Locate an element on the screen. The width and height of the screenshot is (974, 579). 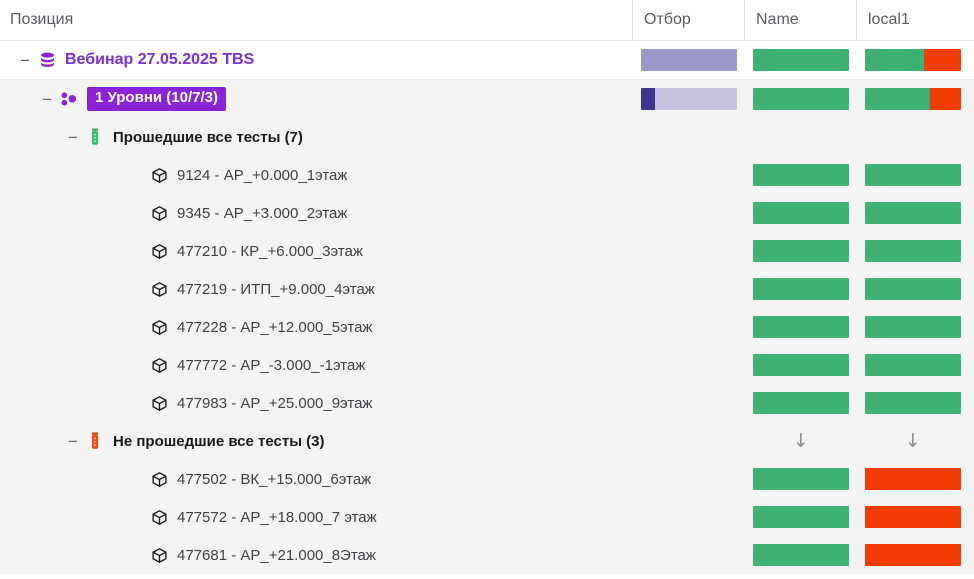
table-row: 9124 - АР_+0.000_1этаж is located at coordinates (487, 175).